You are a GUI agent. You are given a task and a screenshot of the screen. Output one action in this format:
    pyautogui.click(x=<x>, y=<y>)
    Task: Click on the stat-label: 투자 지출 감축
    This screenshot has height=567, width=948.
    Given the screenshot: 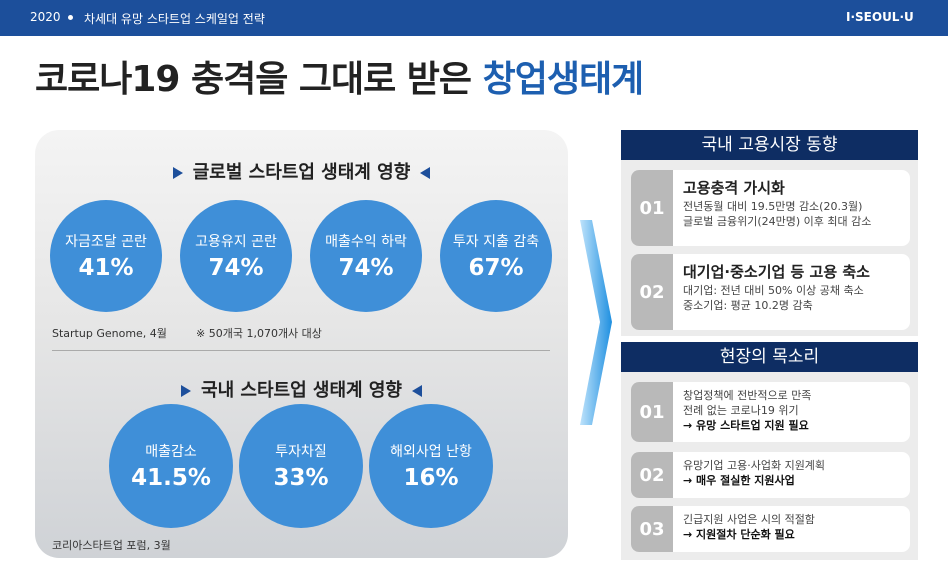 What is the action you would take?
    pyautogui.click(x=496, y=242)
    